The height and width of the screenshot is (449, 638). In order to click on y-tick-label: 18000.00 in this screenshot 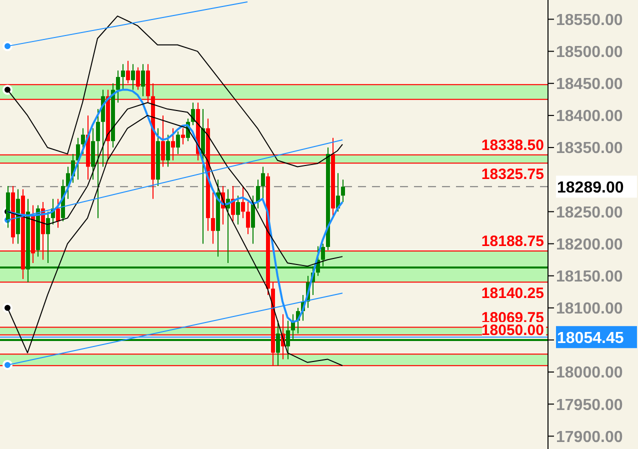, I will do `click(589, 373)`.